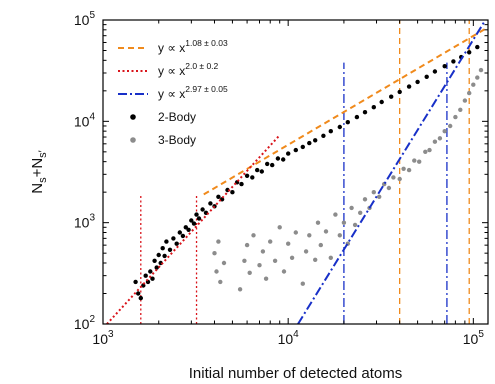 The image size is (495, 384). I want to click on 2-body-point-58, so click(399, 92).